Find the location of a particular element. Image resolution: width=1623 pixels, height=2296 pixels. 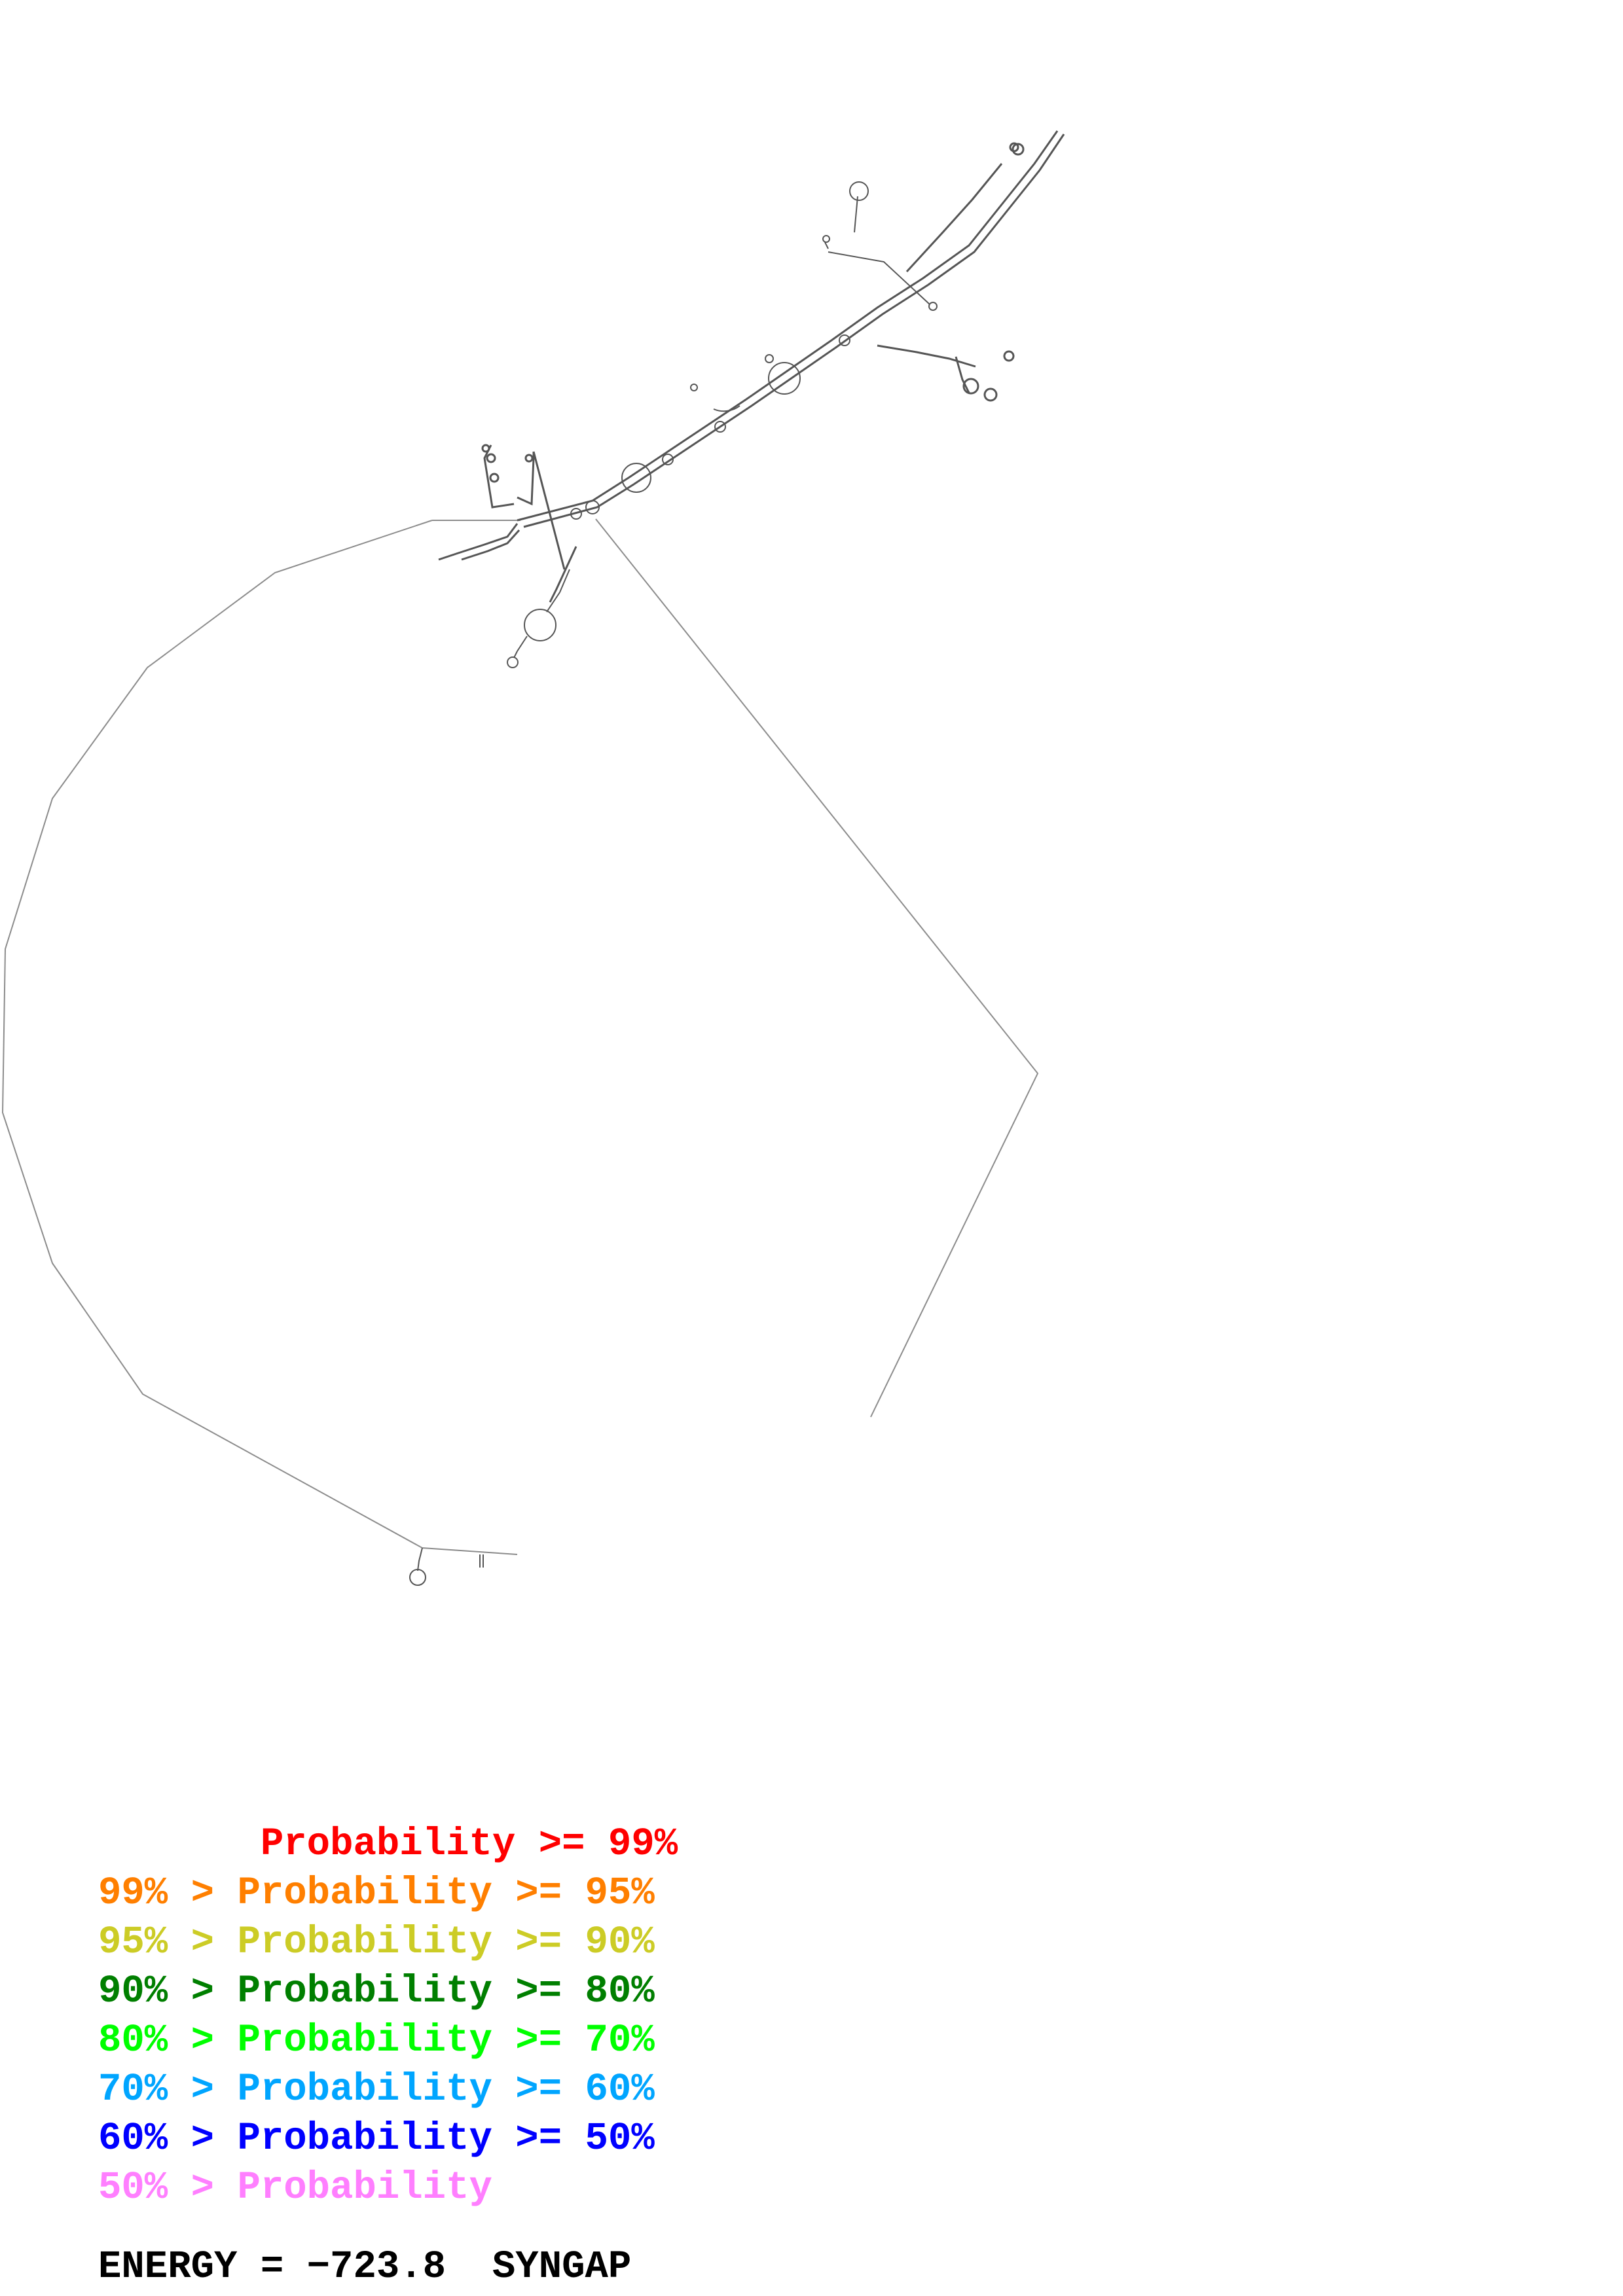

legend-row: 99% > Probability >= 95% is located at coordinates (388, 1894).